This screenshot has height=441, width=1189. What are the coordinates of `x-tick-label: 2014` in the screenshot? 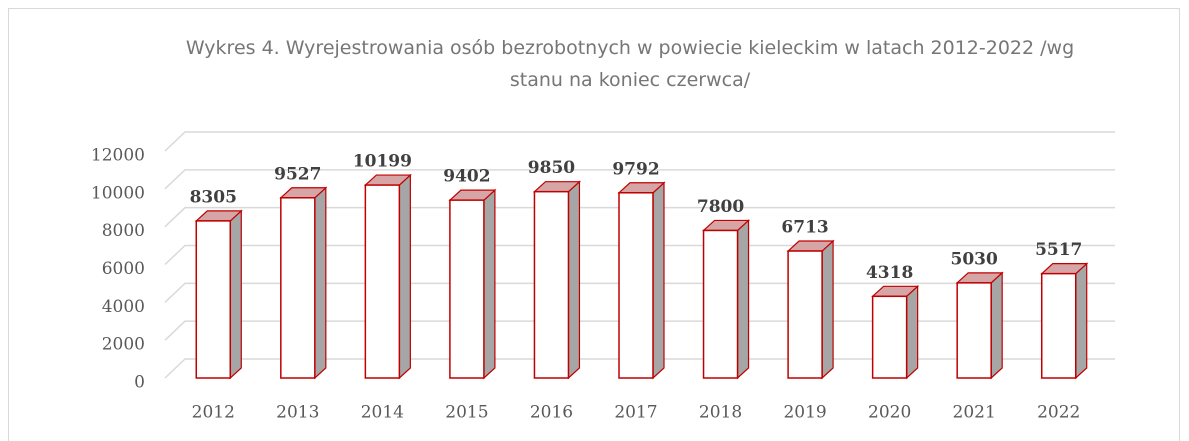 It's located at (382, 413).